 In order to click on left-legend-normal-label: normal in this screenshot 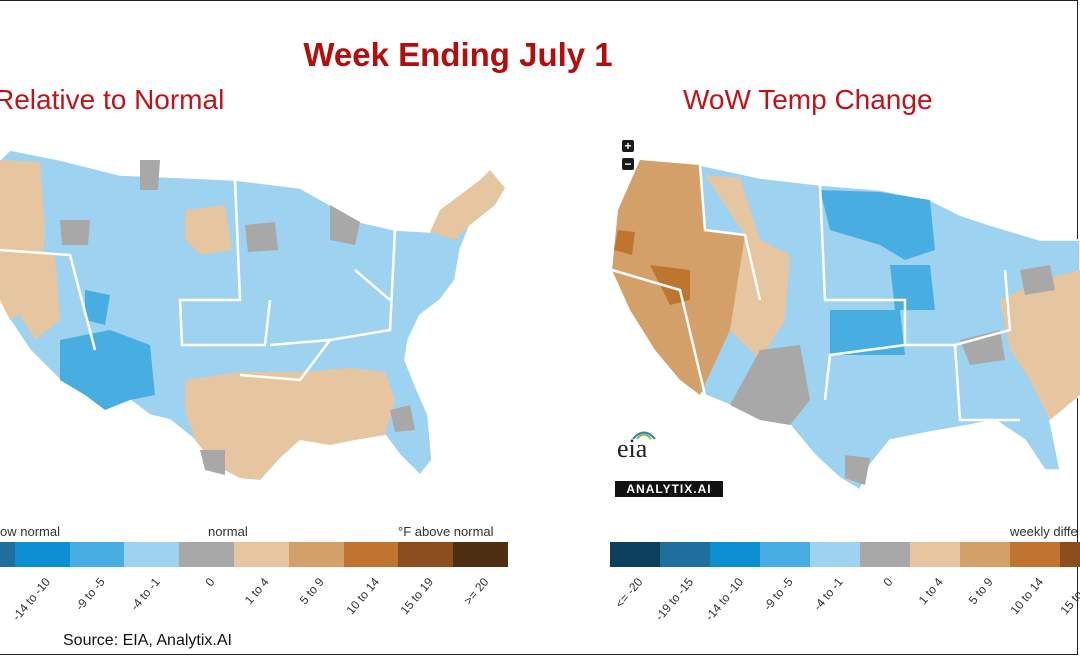, I will do `click(228, 531)`.